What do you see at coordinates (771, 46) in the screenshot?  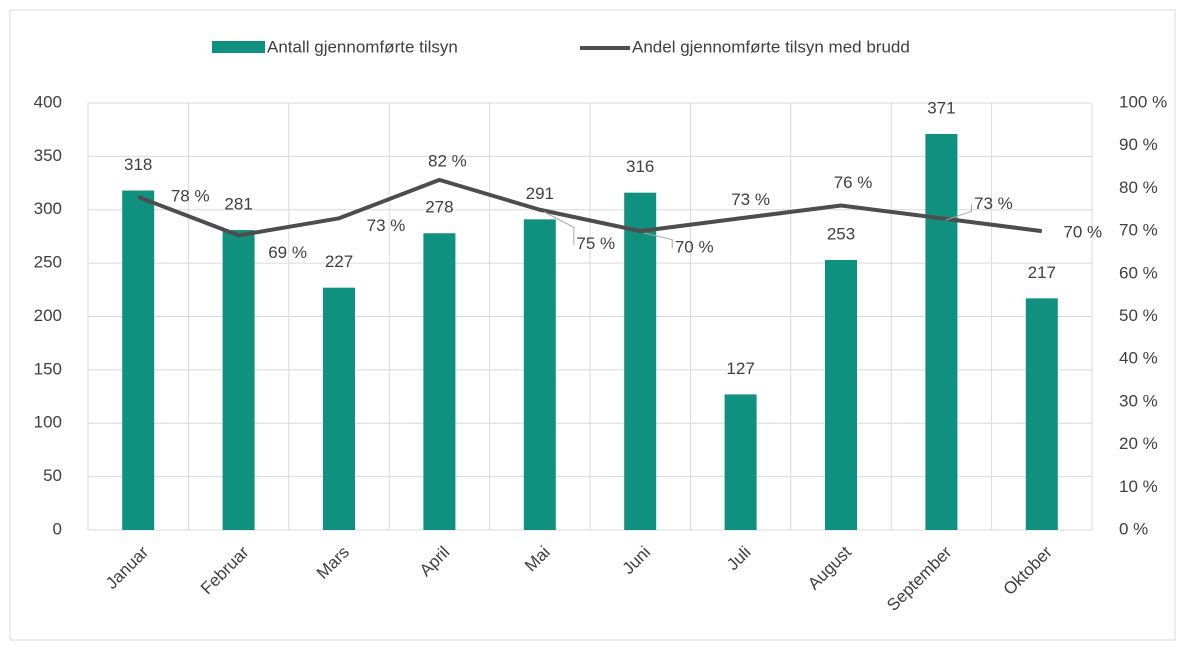 I see `legend-label: Andel gjennomførte tilsyn med brudd` at bounding box center [771, 46].